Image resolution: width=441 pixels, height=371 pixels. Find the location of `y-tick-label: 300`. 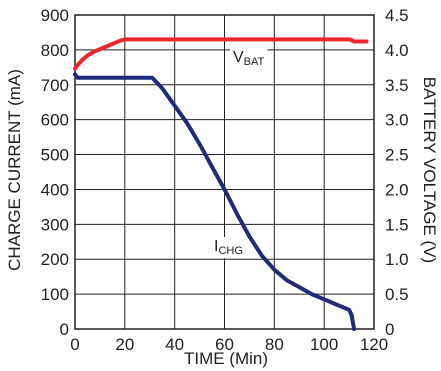

y-tick-label: 300 is located at coordinates (55, 224).